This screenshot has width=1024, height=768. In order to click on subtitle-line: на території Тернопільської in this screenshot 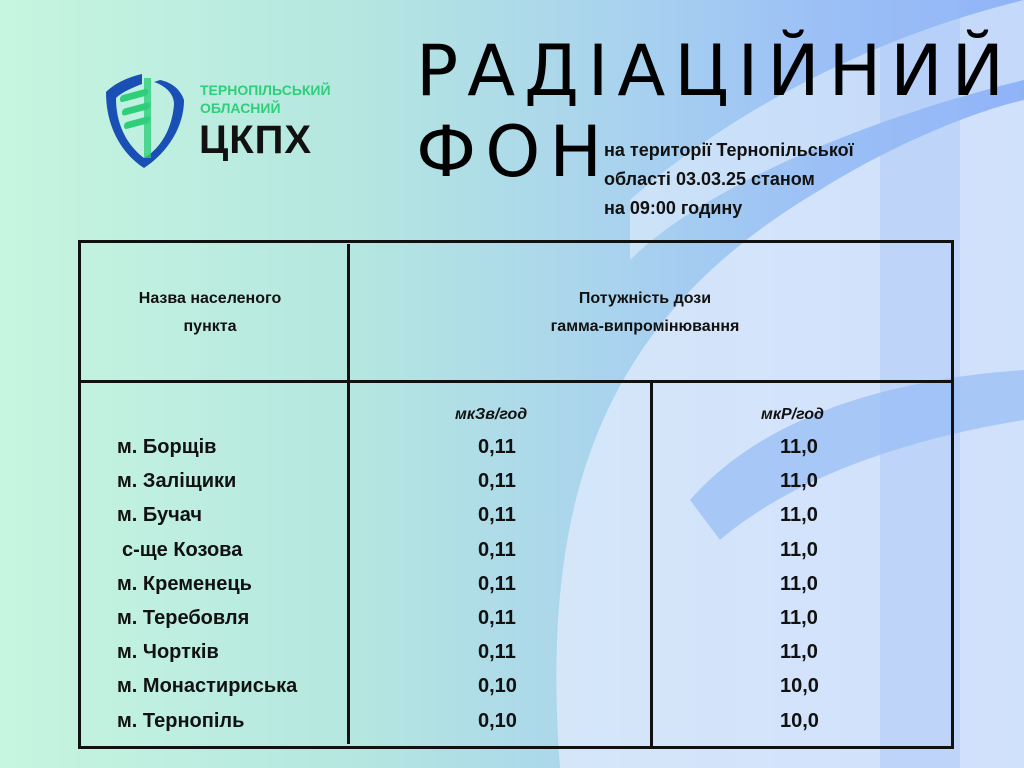, I will do `click(729, 150)`.